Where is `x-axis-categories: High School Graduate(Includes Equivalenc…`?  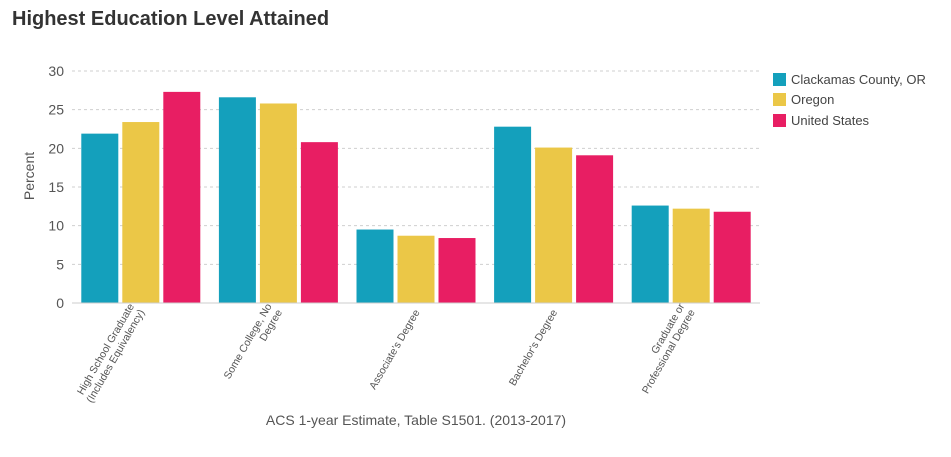
x-axis-categories: High School Graduate(Includes Equivalenc… is located at coordinates (386, 353).